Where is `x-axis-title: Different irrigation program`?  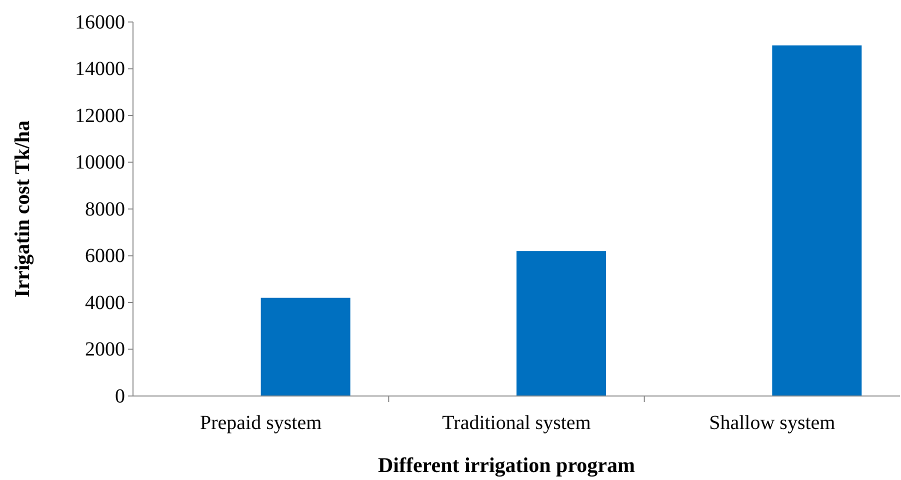 x-axis-title: Different irrigation program is located at coordinates (507, 465).